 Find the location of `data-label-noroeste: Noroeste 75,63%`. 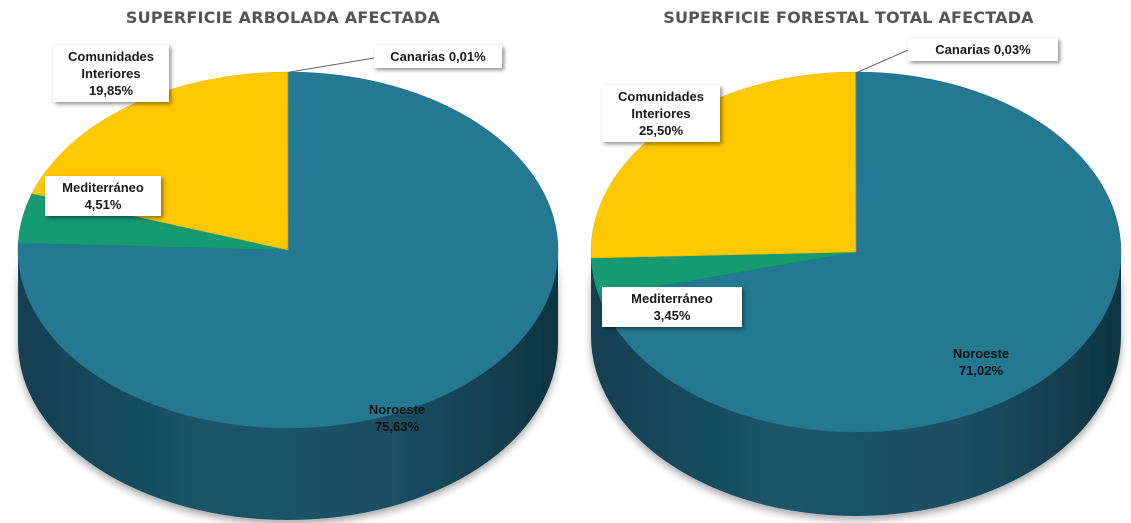

data-label-noroeste: Noroeste 75,63% is located at coordinates (397, 418).